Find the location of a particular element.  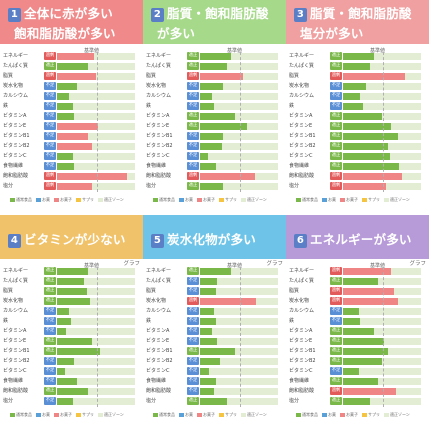

nutrient-row: ビタミンB1 適正 is located at coordinates (214, 351).